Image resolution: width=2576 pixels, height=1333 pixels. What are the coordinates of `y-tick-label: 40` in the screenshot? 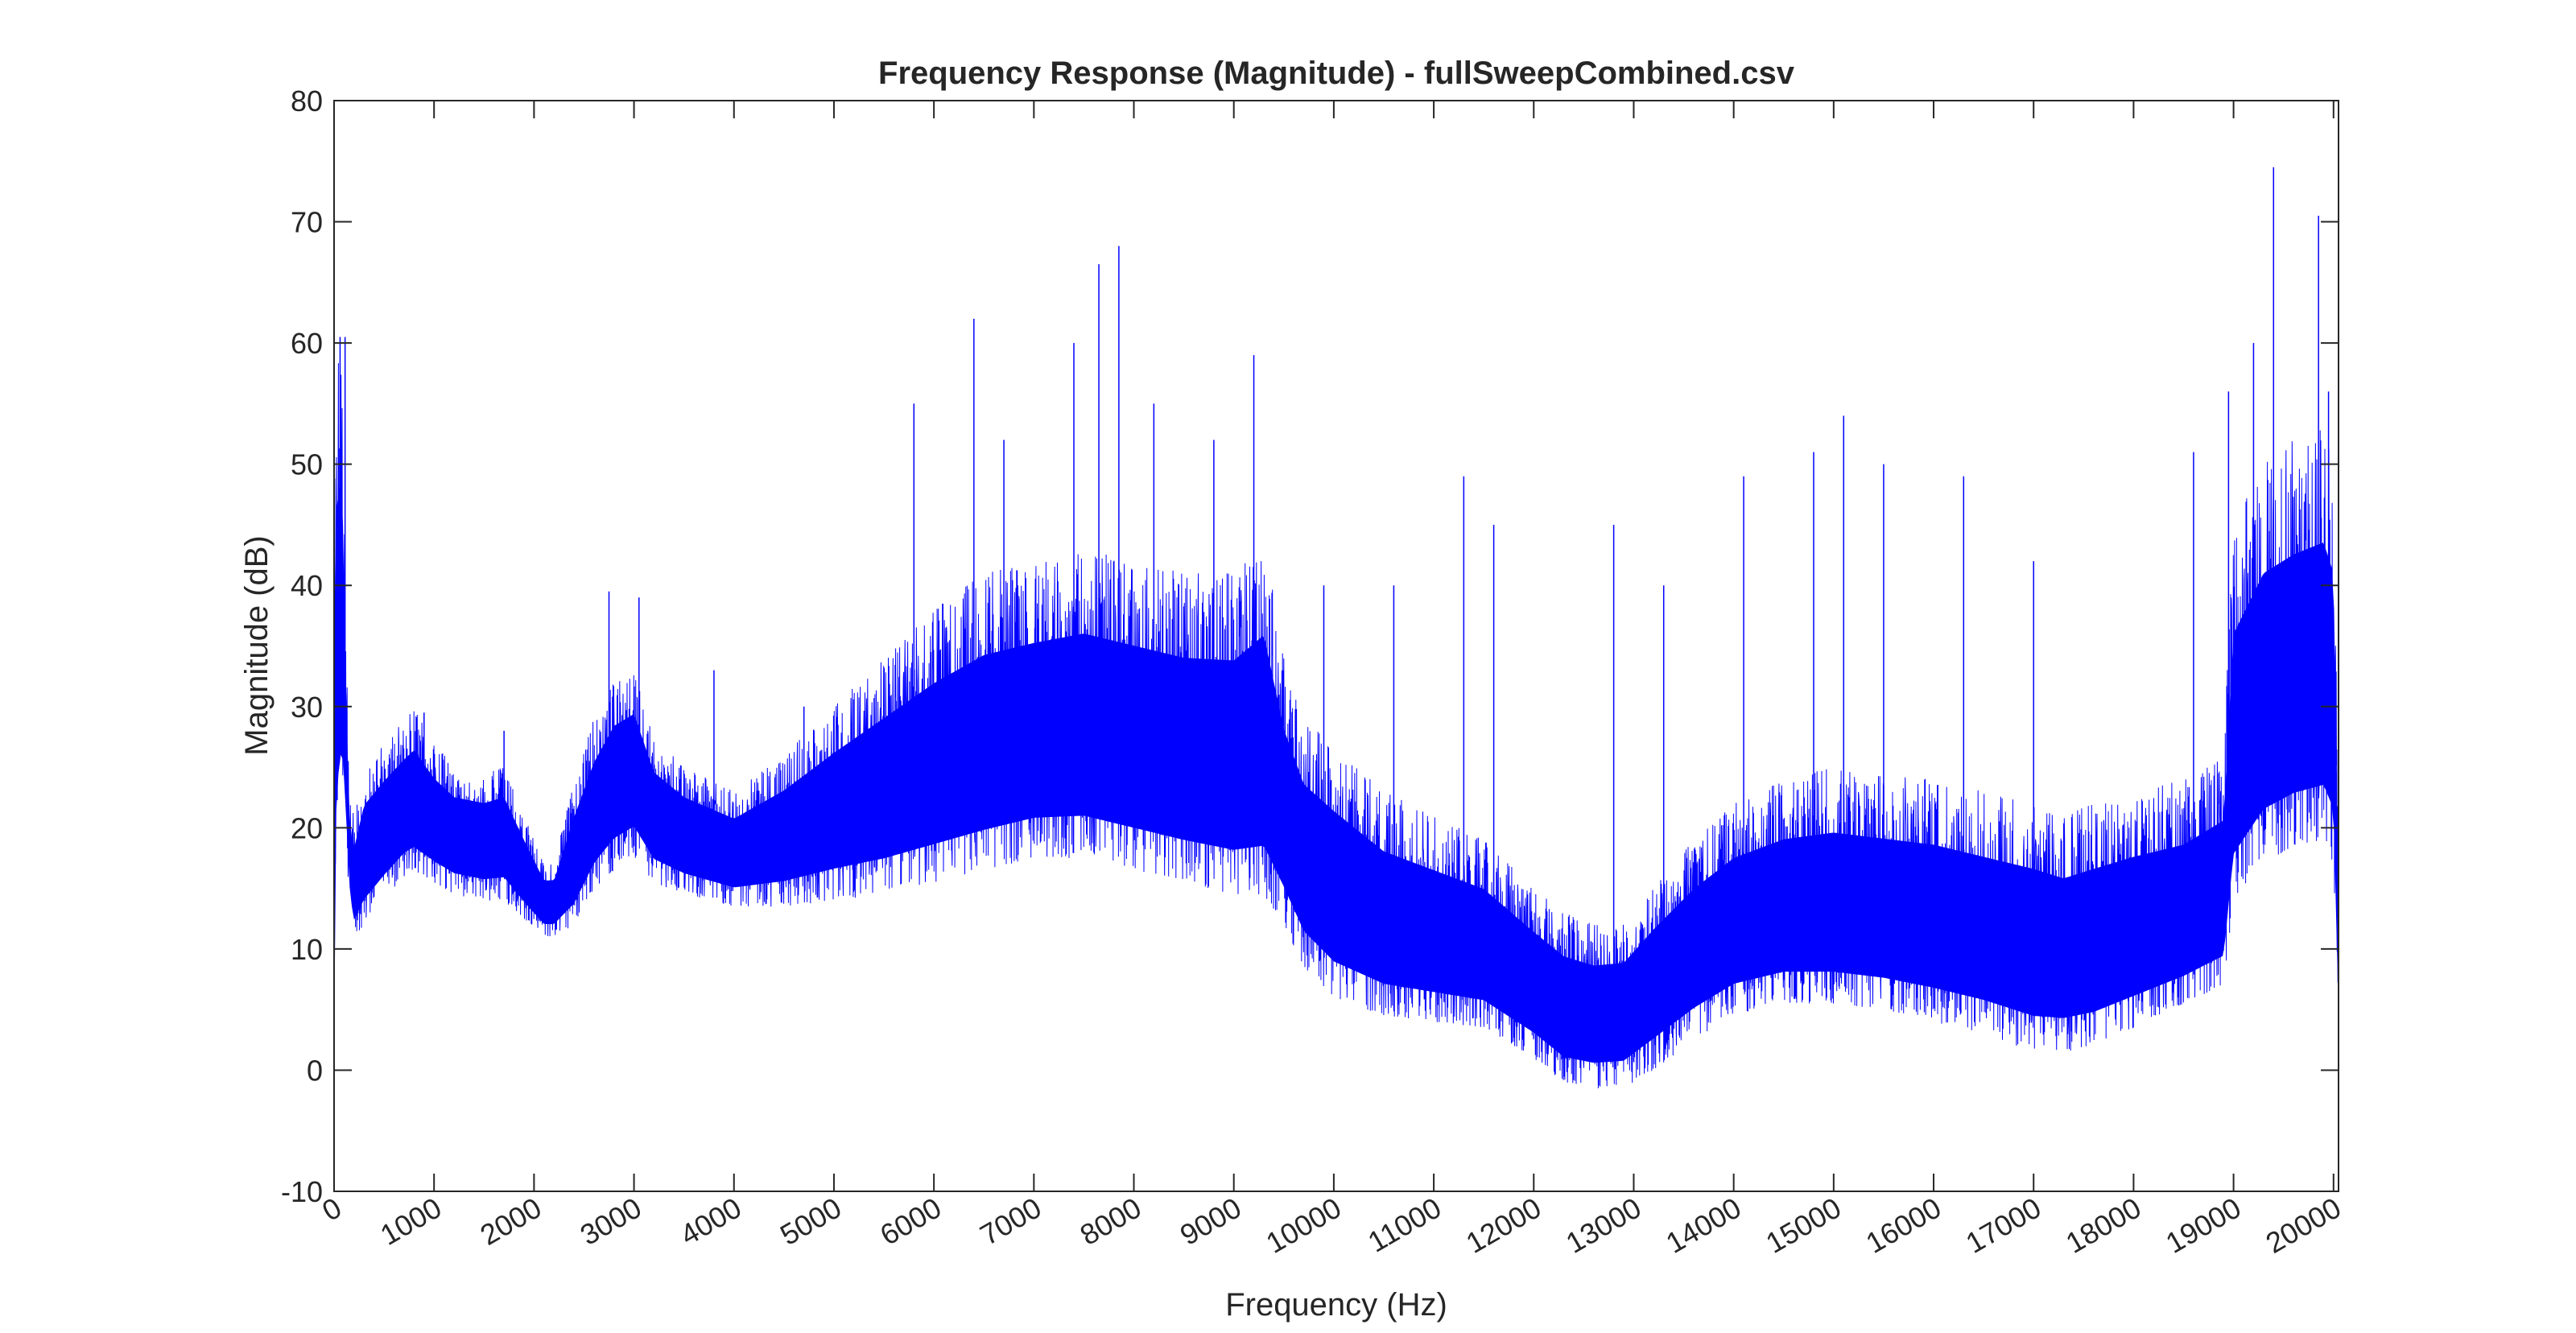 It's located at (307, 585).